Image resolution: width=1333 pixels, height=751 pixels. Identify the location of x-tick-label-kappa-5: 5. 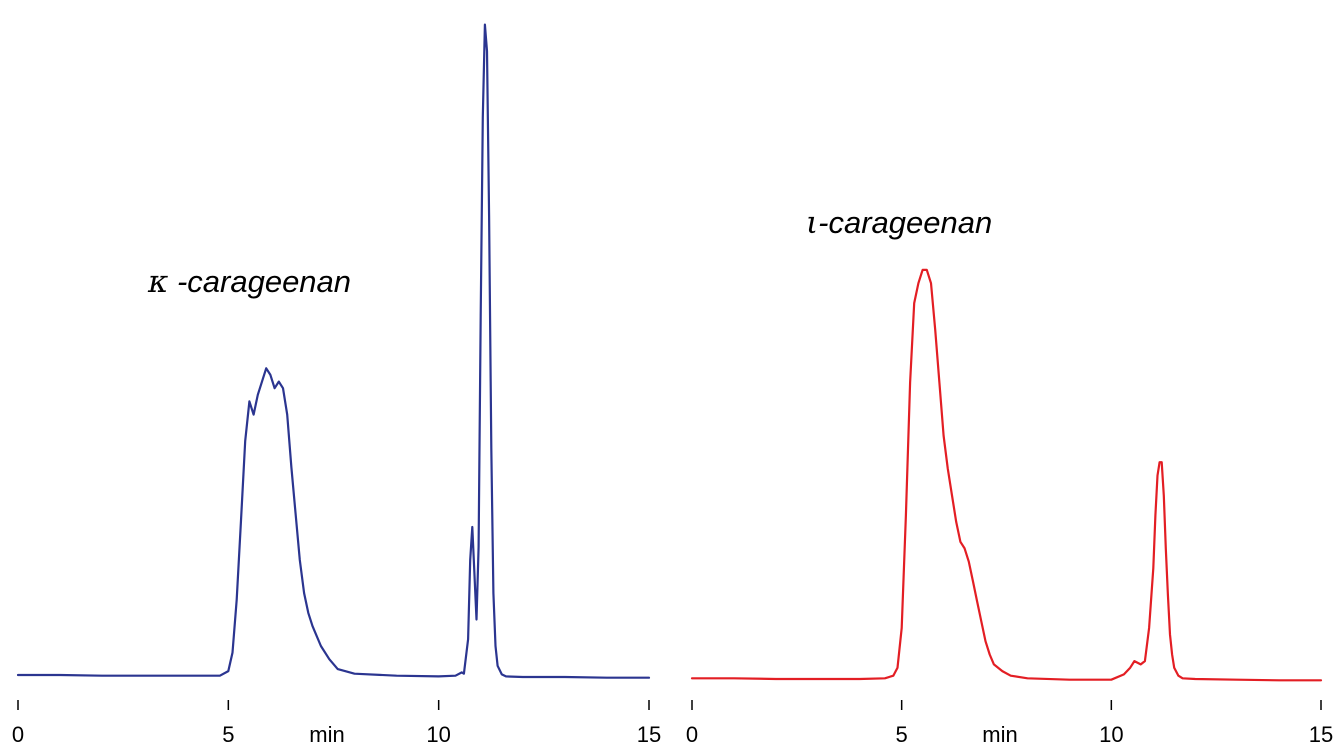
(228, 734).